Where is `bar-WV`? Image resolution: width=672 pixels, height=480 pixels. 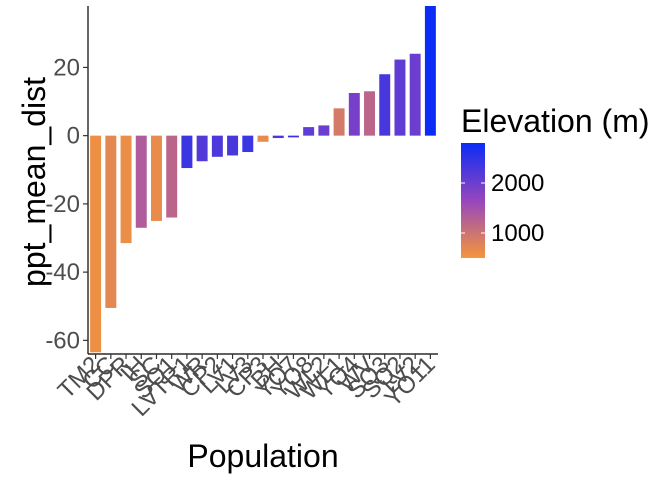 bar-WV is located at coordinates (369, 113).